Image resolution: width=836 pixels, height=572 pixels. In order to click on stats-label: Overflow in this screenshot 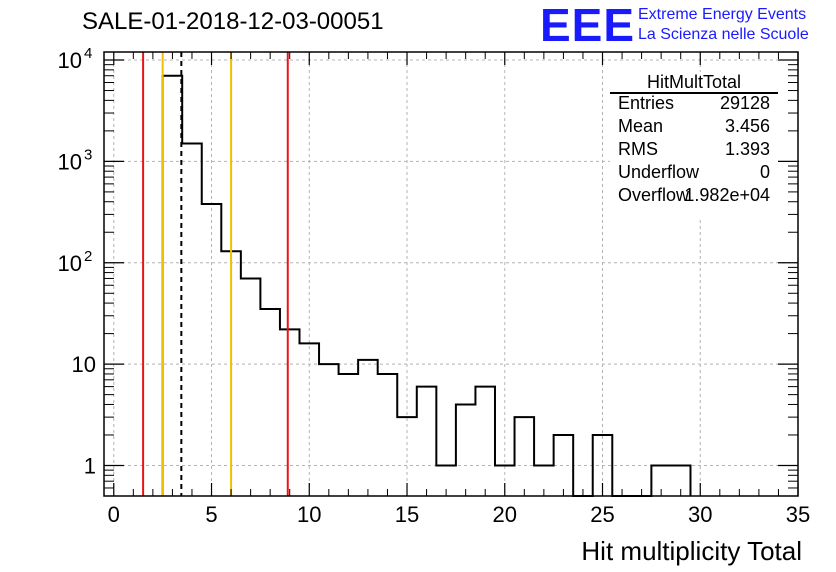, I will do `click(654, 195)`.